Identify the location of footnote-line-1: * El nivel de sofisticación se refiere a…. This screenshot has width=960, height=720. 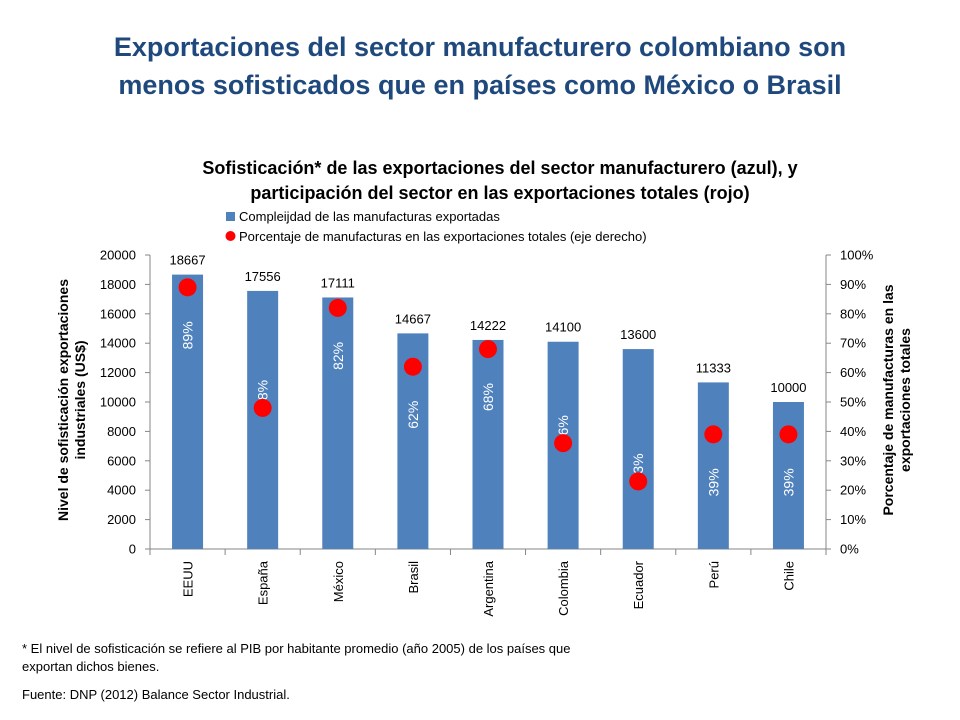
(296, 648).